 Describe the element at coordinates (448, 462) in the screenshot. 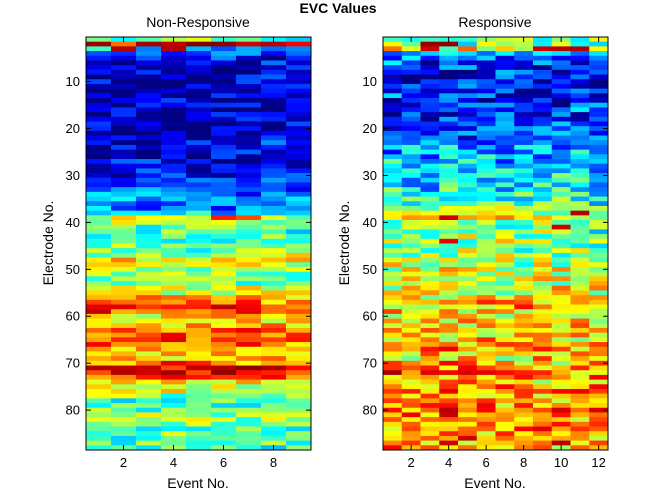

I see `x-tick-label: 4` at that location.